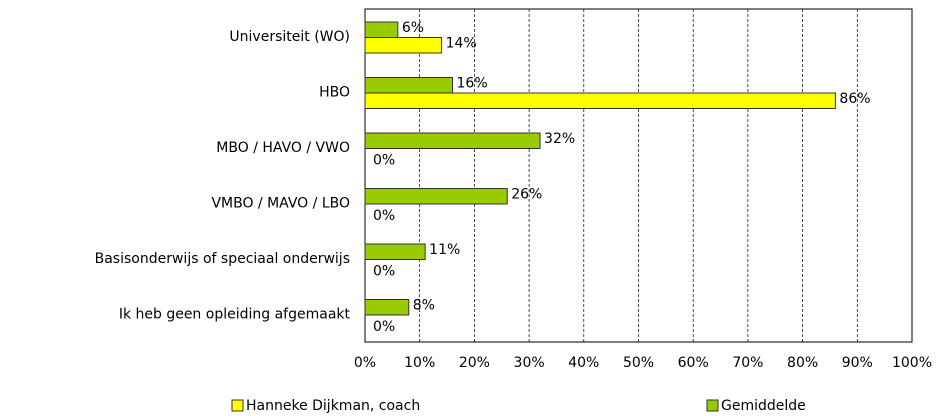 This screenshot has height=416, width=951. I want to click on x-tick-label: 50%, so click(638, 363).